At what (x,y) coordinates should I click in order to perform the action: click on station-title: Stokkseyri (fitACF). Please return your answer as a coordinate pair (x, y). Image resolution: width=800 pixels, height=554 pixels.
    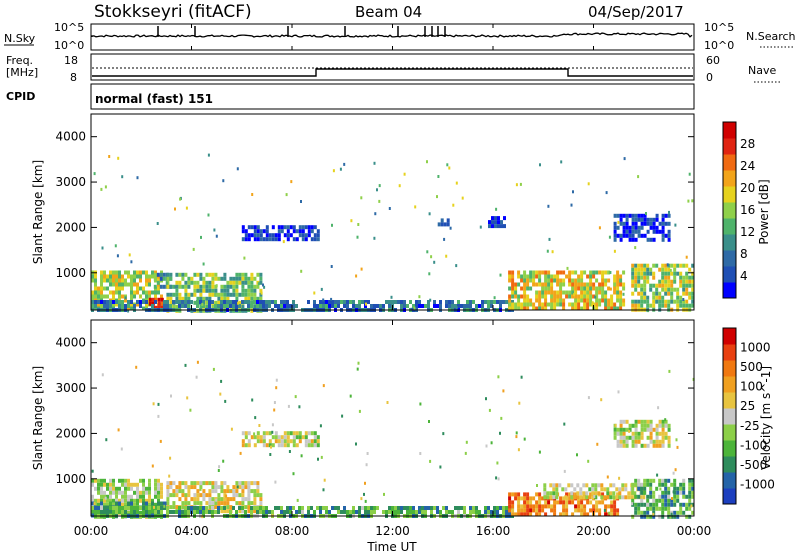
    Looking at the image, I should click on (173, 12).